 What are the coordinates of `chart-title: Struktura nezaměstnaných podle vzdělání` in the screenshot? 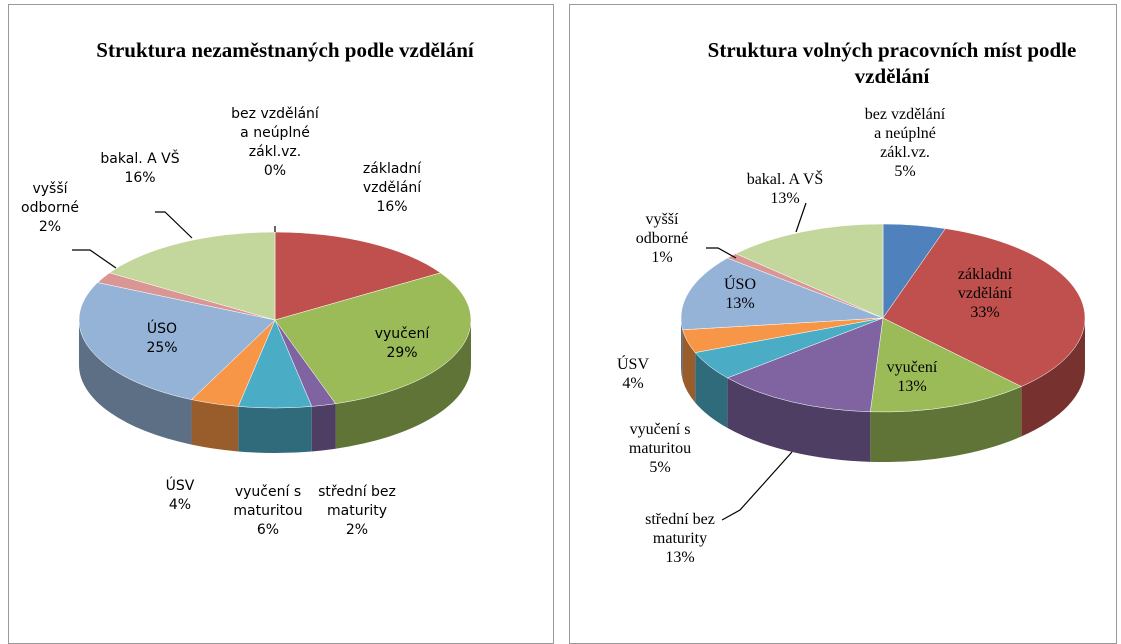 It's located at (285, 50).